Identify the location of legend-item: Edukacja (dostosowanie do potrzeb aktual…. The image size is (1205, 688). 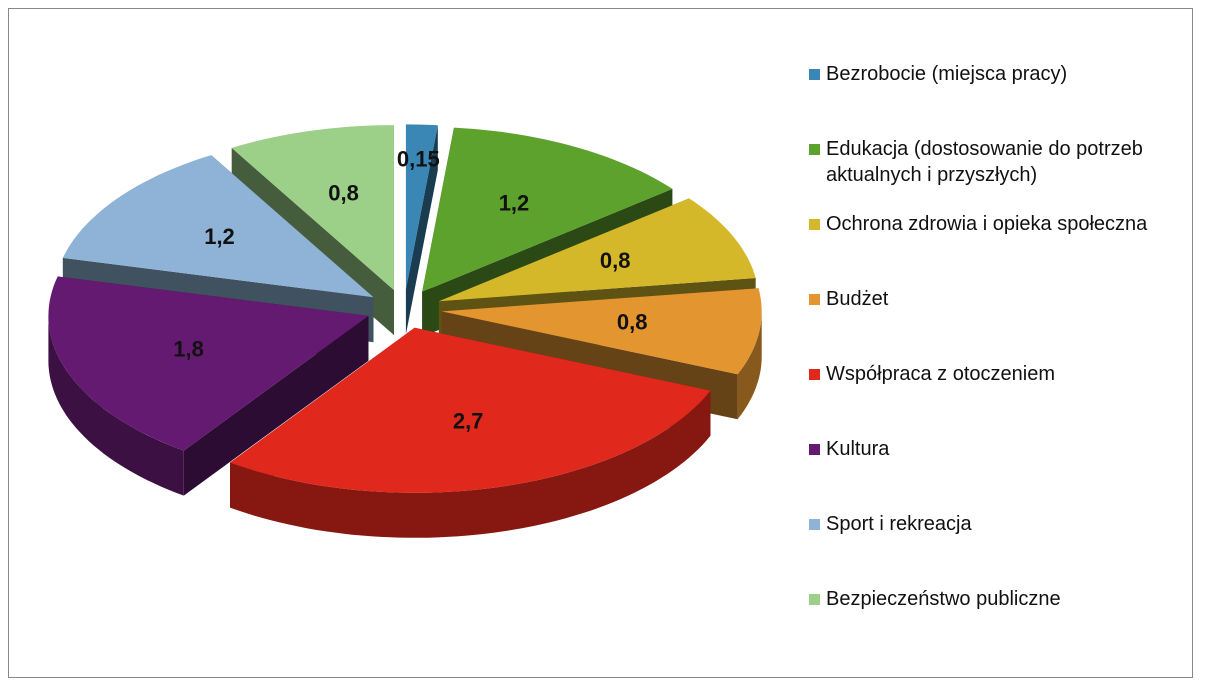
(999, 173).